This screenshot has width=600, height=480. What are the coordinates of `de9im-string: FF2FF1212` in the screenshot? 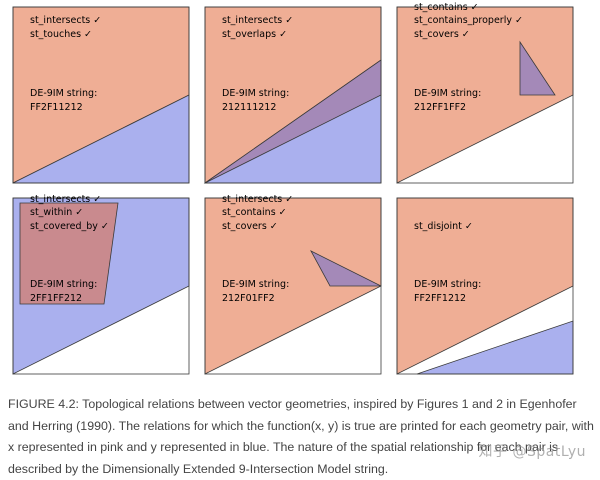 It's located at (440, 298).